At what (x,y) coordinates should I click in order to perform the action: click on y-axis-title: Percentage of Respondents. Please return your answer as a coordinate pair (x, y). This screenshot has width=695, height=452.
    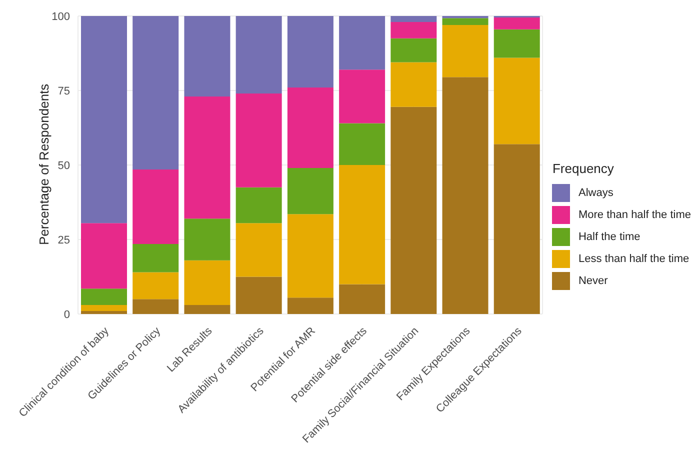
    Looking at the image, I should click on (44, 164).